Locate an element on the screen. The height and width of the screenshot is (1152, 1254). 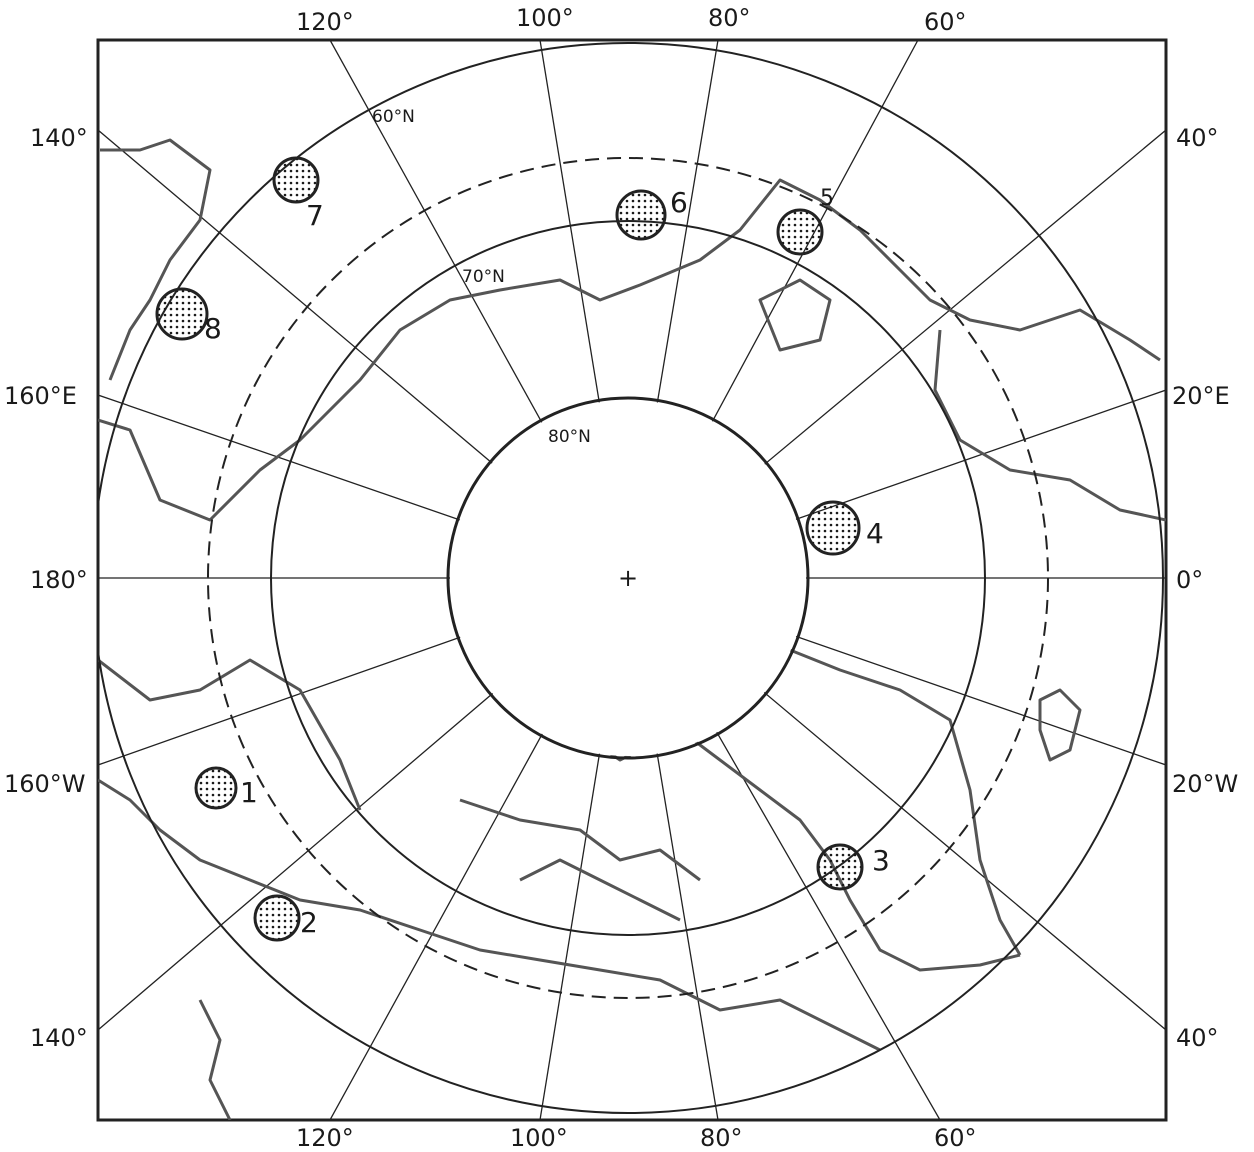
site-8-marker is located at coordinates (182, 314).